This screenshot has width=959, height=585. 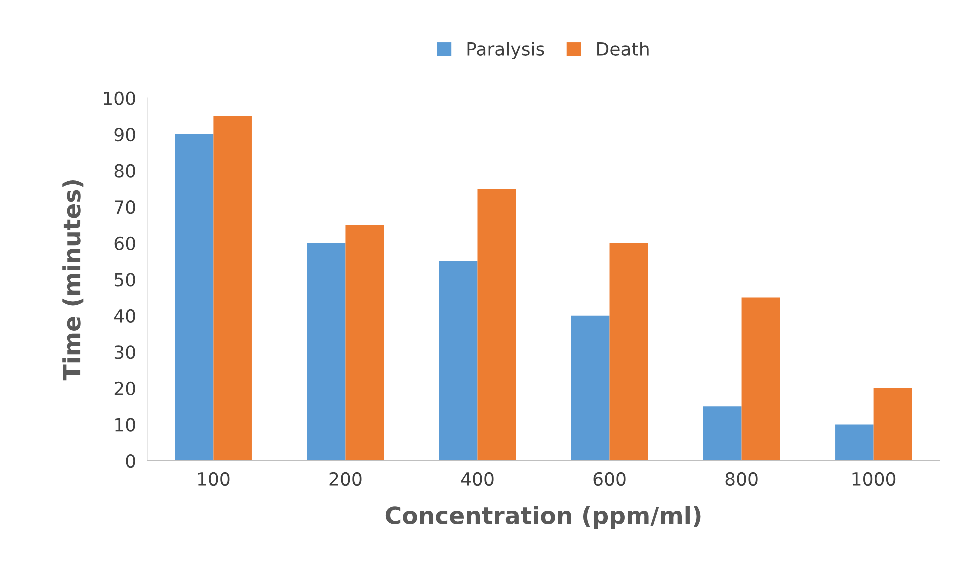 What do you see at coordinates (125, 171) in the screenshot?
I see `y-tick-label: 80` at bounding box center [125, 171].